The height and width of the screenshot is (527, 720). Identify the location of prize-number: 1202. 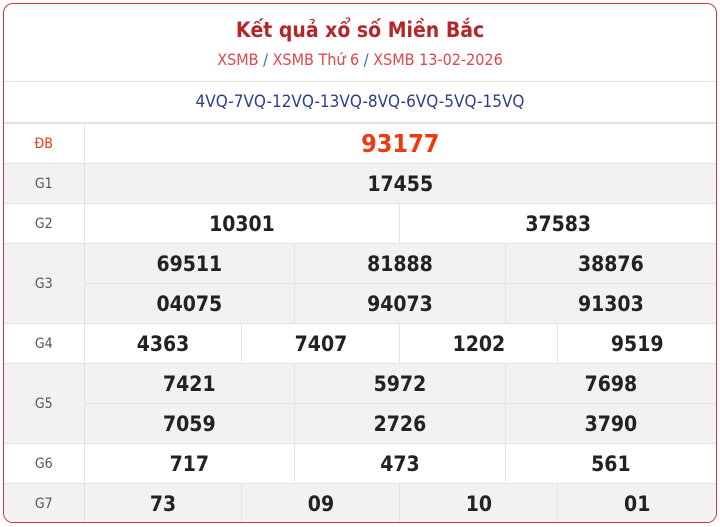
(479, 343).